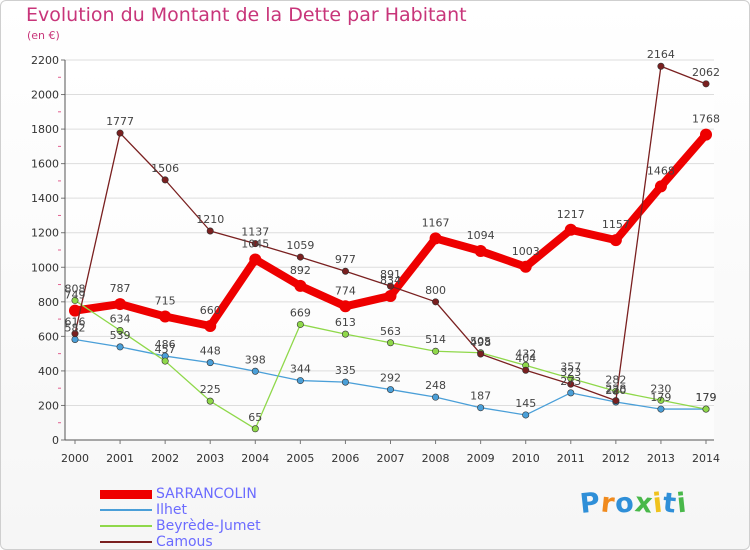 Image resolution: width=750 pixels, height=550 pixels. What do you see at coordinates (126, 510) in the screenshot?
I see `legend-swatch` at bounding box center [126, 510].